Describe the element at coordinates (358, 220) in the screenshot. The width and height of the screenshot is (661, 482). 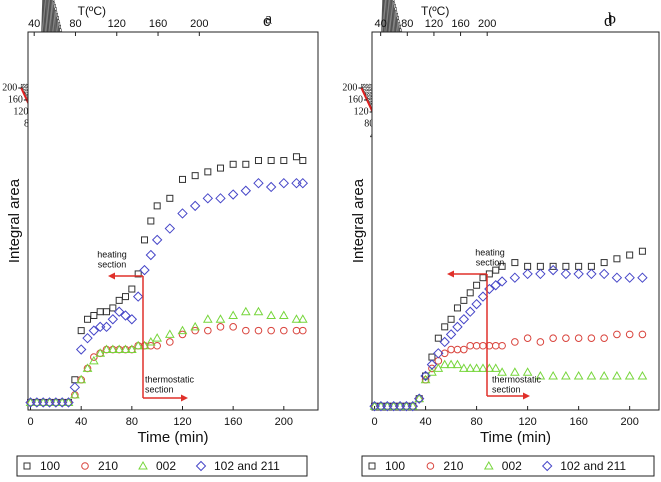
I see `y-axis-label: Integral area` at that location.